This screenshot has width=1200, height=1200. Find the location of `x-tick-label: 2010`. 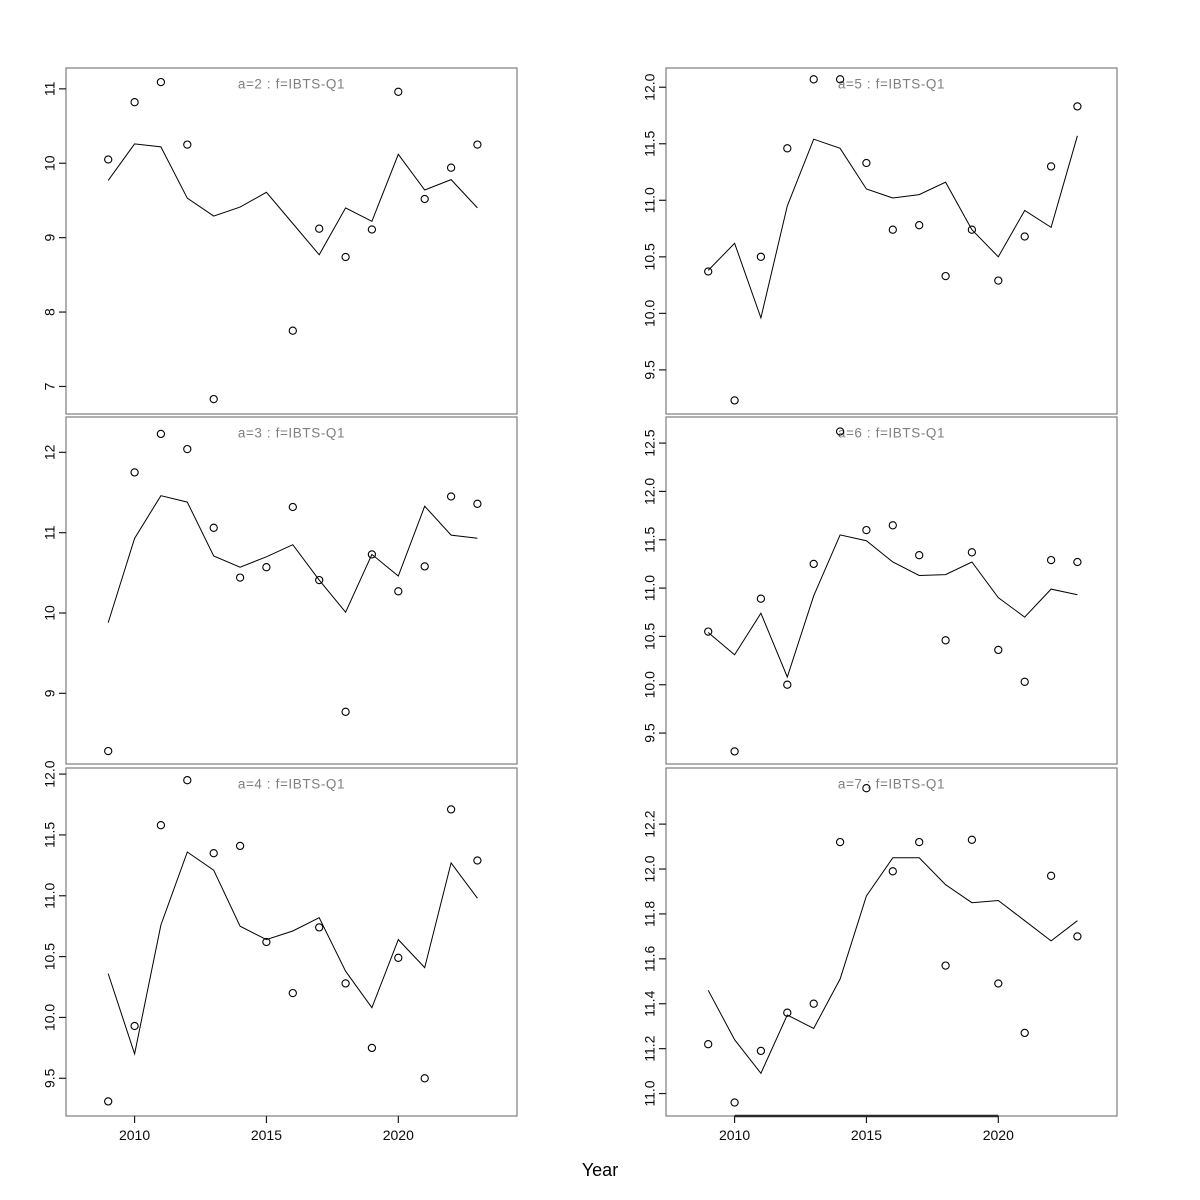

x-tick-label: 2010 is located at coordinates (134, 1135).